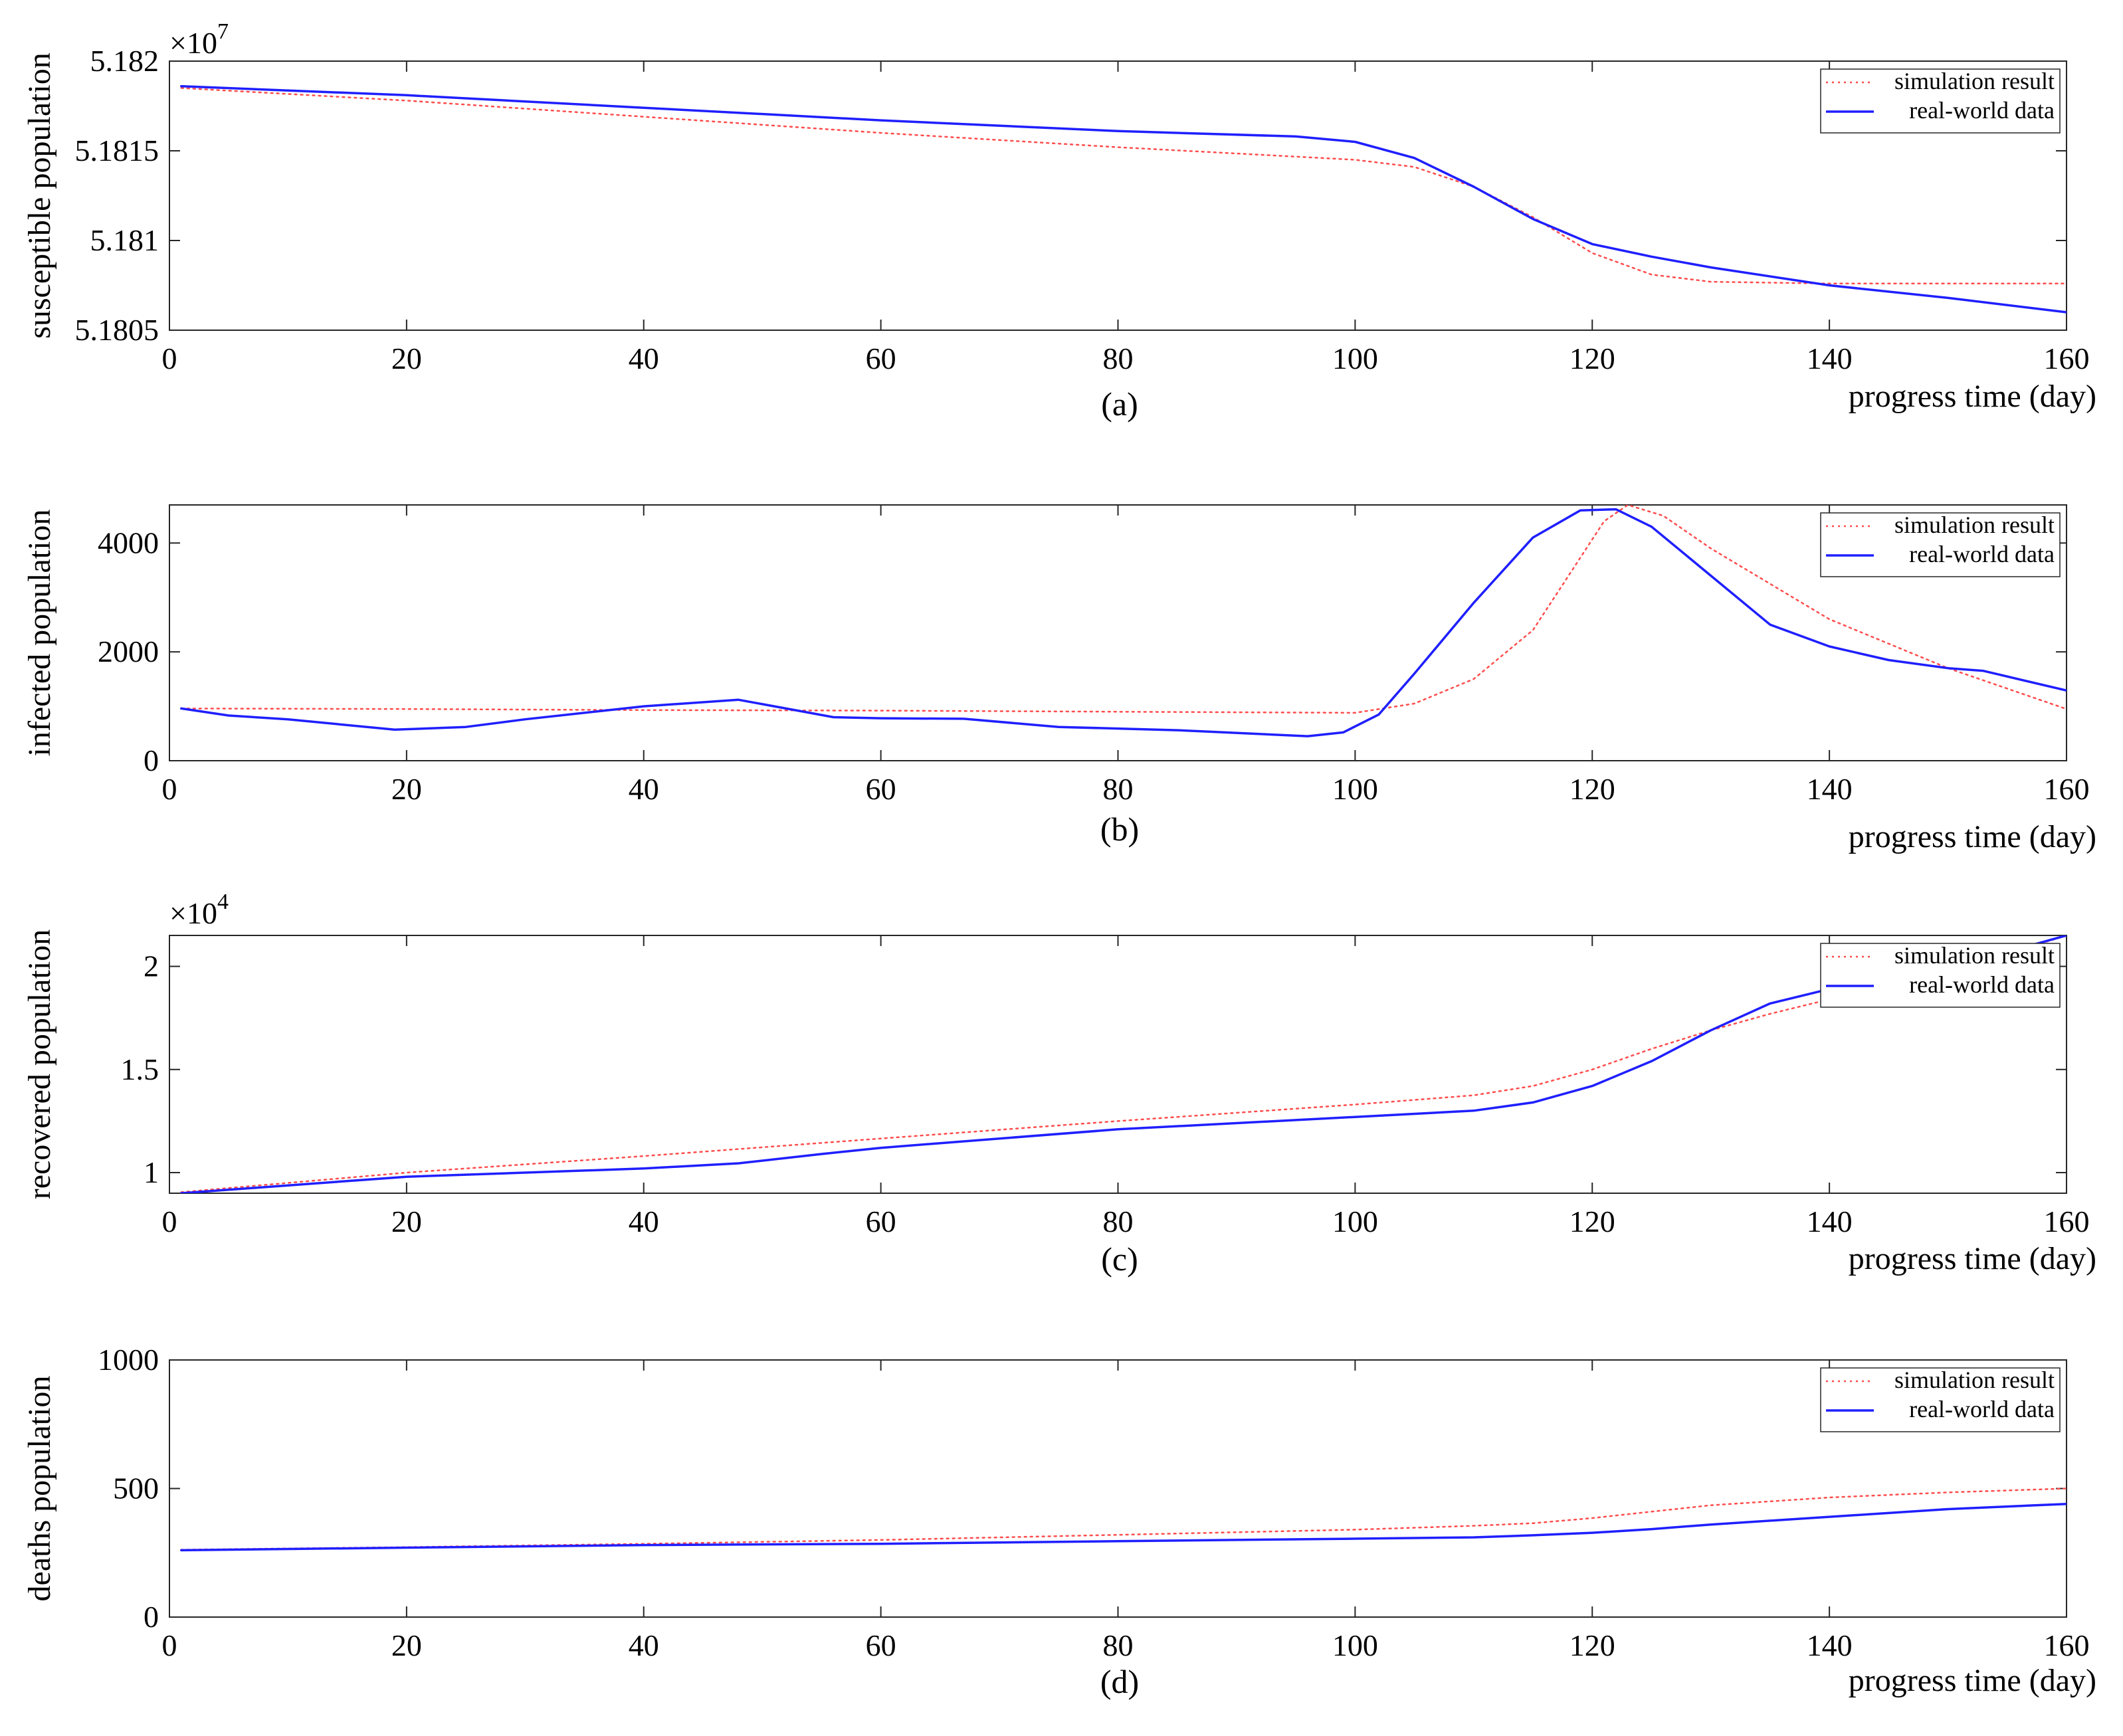 The height and width of the screenshot is (1736, 2123). What do you see at coordinates (1119, 404) in the screenshot?
I see `panel-caption: (a)` at bounding box center [1119, 404].